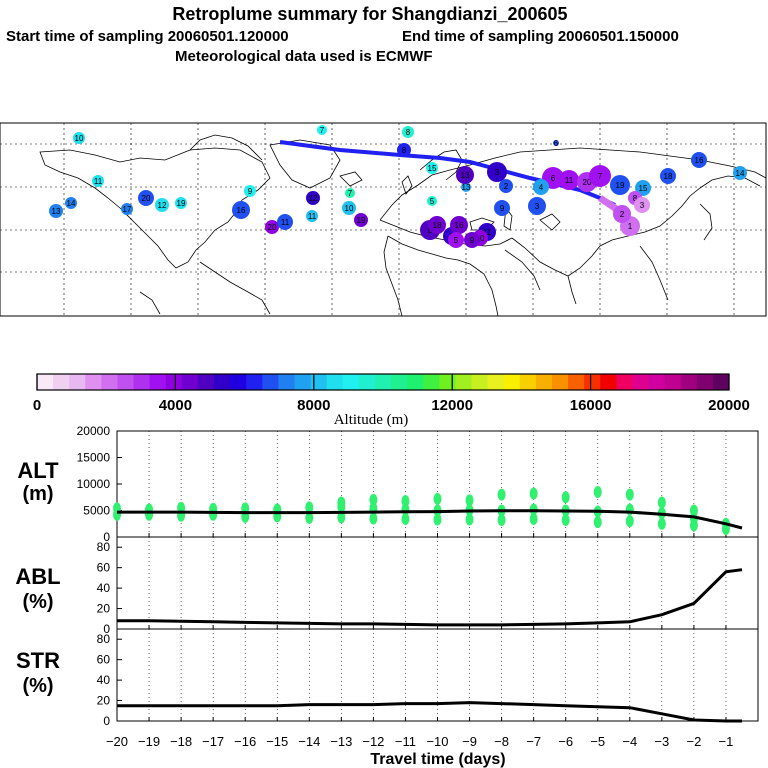 This screenshot has width=768, height=768. I want to click on plume-marker-label: 16, so click(459, 225).